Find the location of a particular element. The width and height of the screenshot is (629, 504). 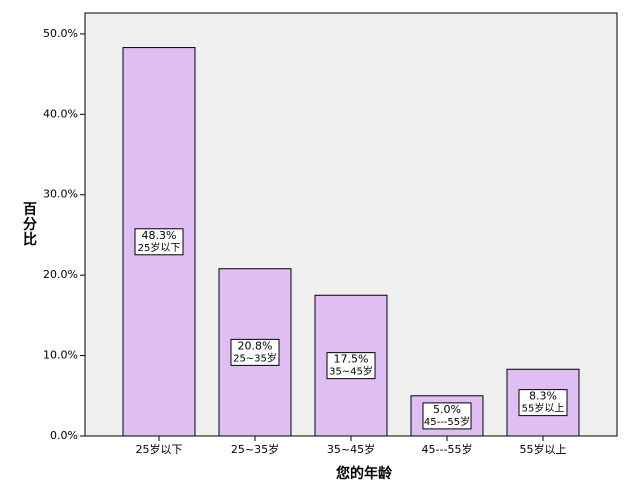

data-label: 5.0% is located at coordinates (447, 409).